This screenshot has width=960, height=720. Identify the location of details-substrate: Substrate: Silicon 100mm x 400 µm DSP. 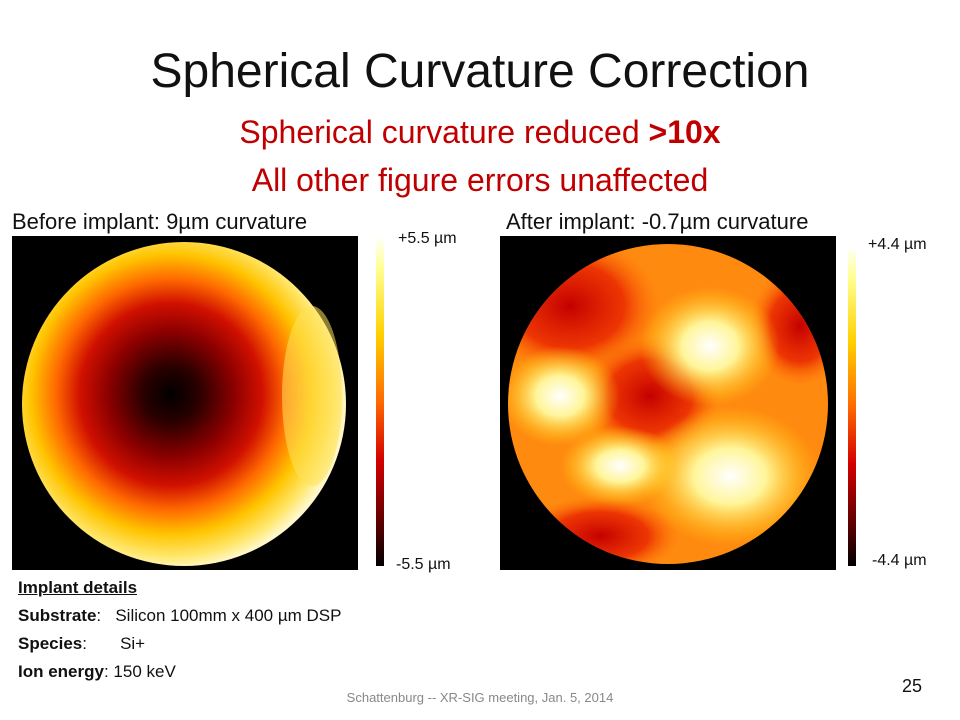
(179, 616).